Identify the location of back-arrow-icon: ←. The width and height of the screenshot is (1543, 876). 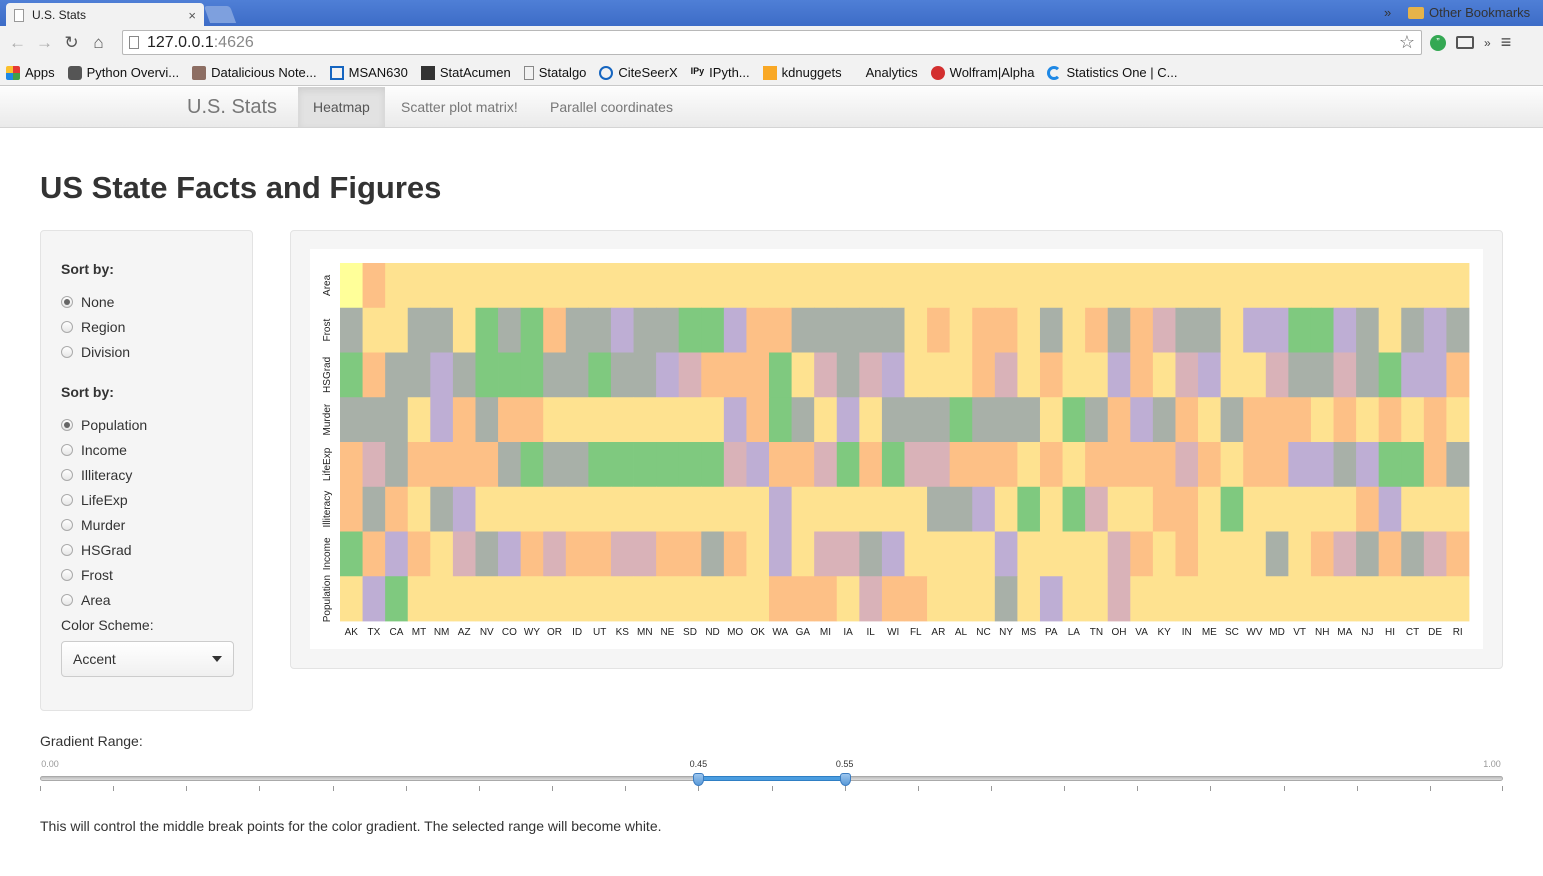
(17, 42).